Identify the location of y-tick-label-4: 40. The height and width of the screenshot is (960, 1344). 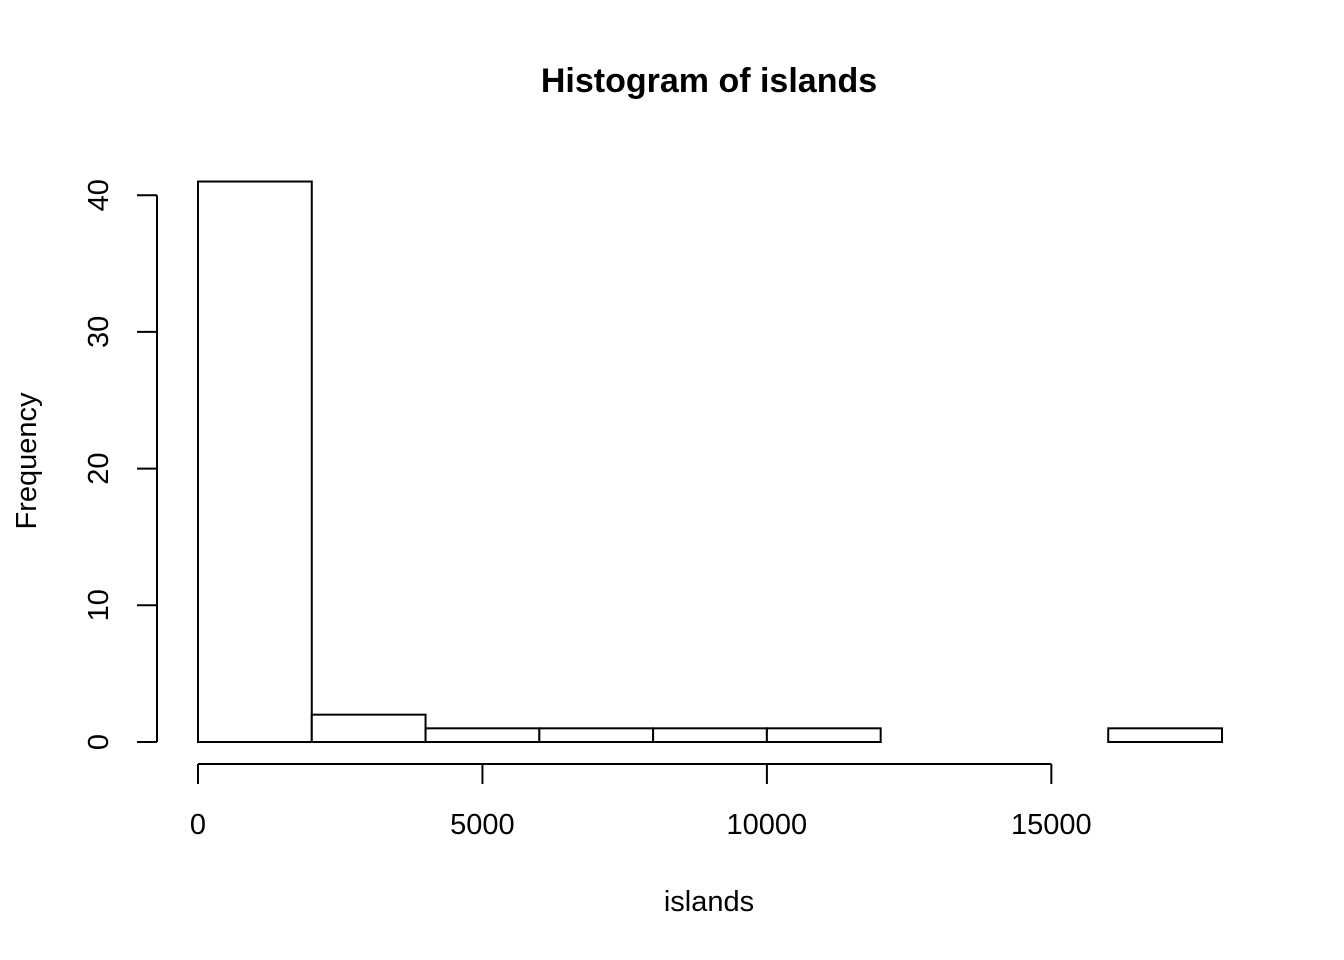
(99, 195).